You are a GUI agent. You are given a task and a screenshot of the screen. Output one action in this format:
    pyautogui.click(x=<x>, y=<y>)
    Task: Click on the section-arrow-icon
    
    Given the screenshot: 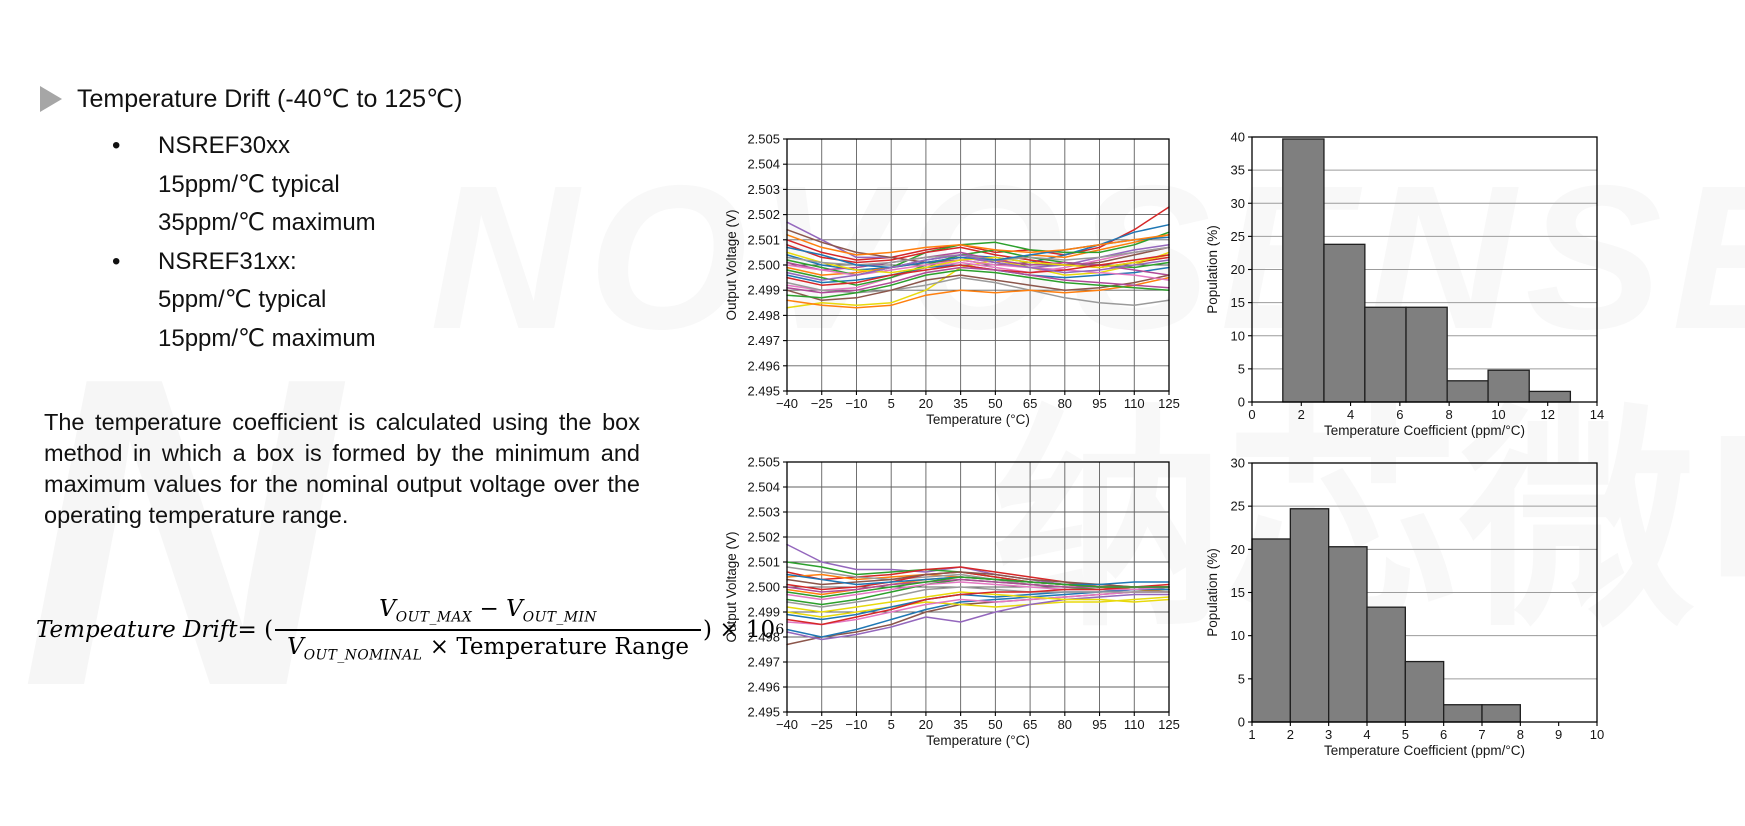 What is the action you would take?
    pyautogui.click(x=51, y=99)
    